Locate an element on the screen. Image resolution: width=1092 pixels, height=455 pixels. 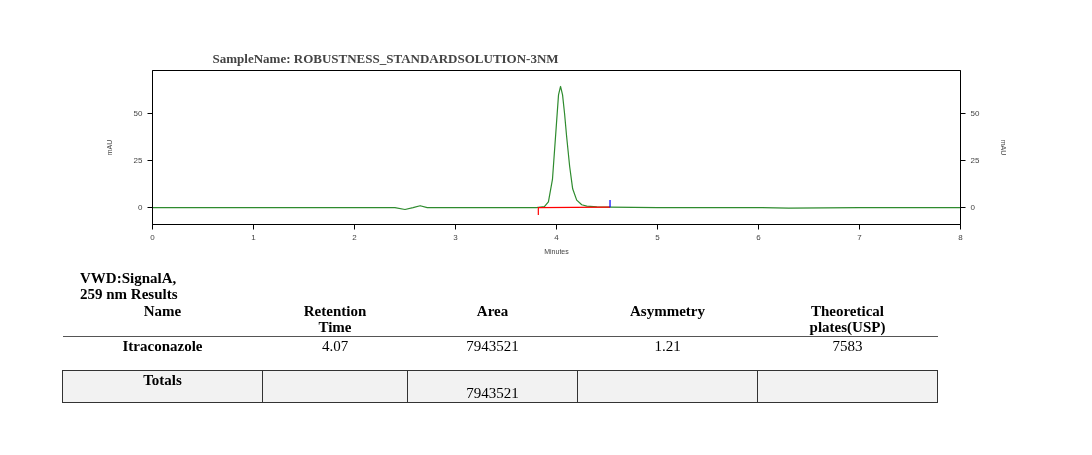
x-tick-label: 5 is located at coordinates (658, 237).